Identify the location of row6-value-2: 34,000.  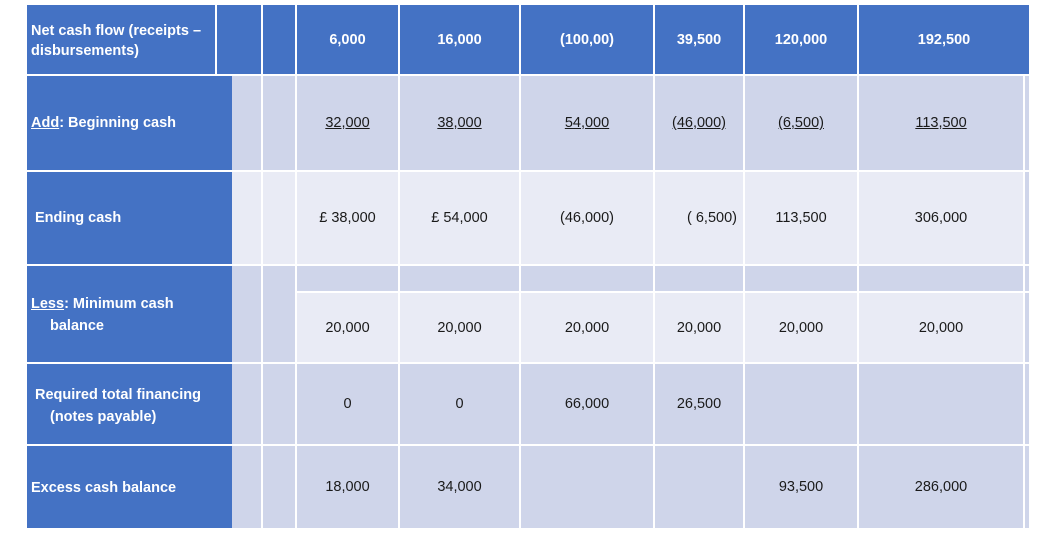
(459, 487).